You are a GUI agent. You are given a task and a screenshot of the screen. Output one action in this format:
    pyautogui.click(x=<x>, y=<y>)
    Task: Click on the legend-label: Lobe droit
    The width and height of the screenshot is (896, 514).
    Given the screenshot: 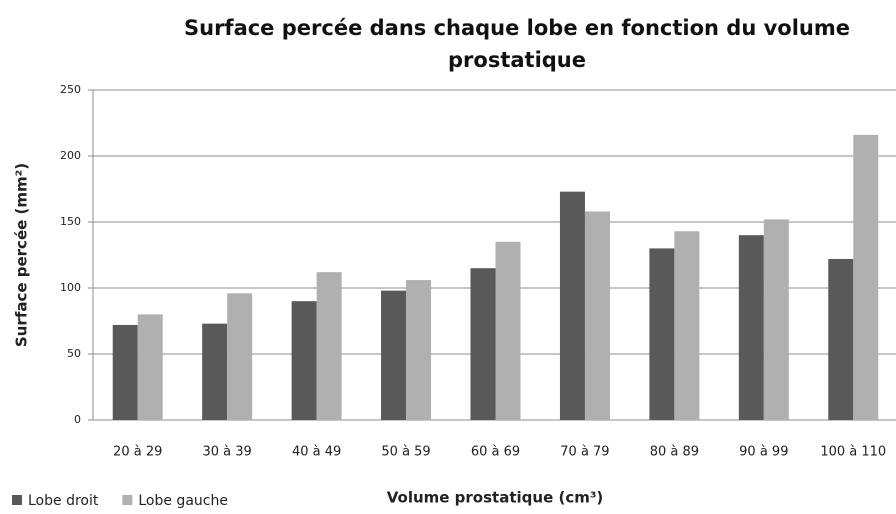 What is the action you would take?
    pyautogui.click(x=63, y=501)
    